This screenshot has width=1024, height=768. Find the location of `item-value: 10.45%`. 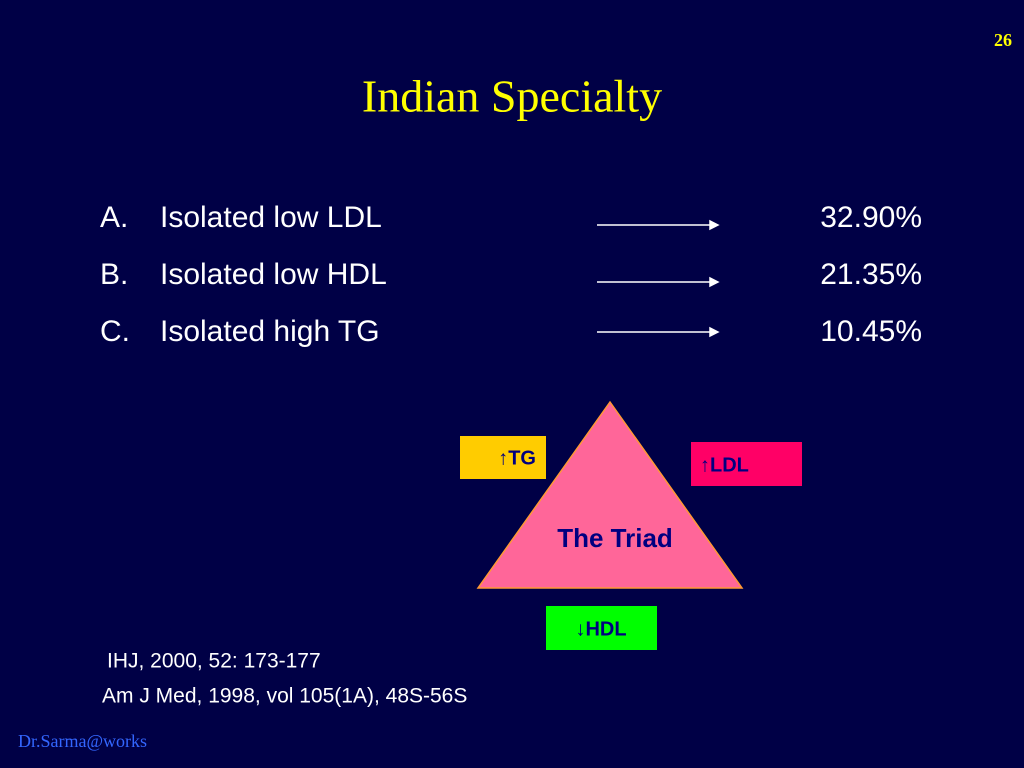

item-value: 10.45% is located at coordinates (871, 331).